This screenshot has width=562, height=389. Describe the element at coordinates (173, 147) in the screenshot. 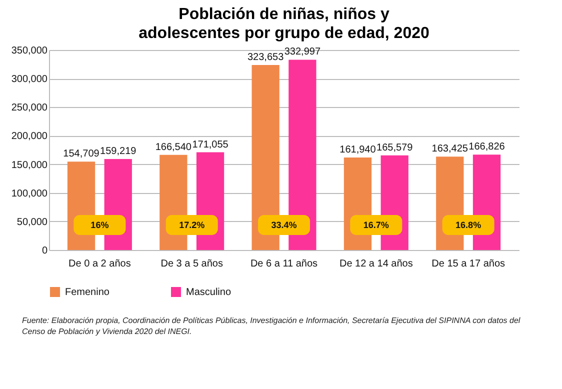

I see `text: 166,540` at that location.